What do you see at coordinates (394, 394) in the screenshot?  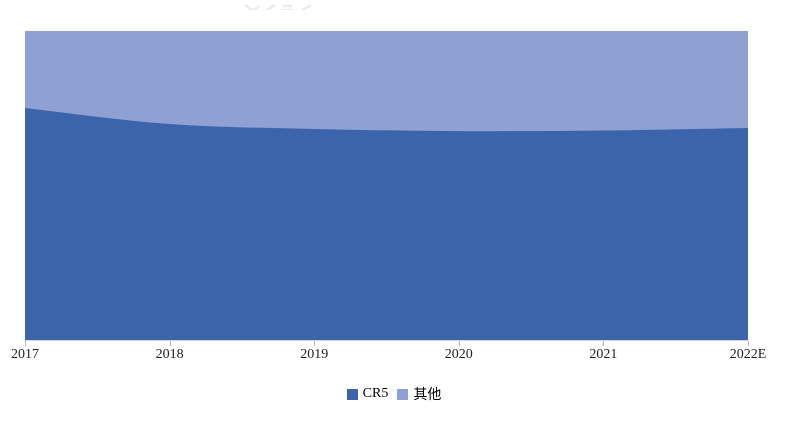 I see `legend: CR5 其他` at bounding box center [394, 394].